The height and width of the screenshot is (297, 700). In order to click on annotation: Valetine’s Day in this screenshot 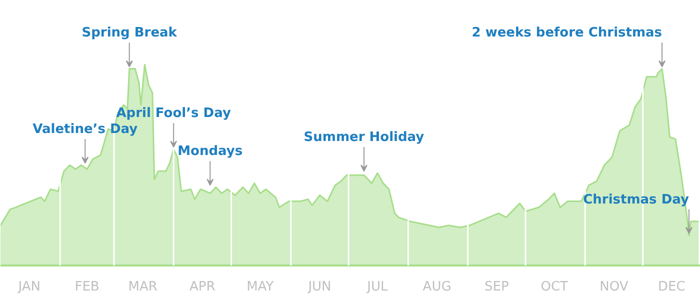, I will do `click(85, 130)`.